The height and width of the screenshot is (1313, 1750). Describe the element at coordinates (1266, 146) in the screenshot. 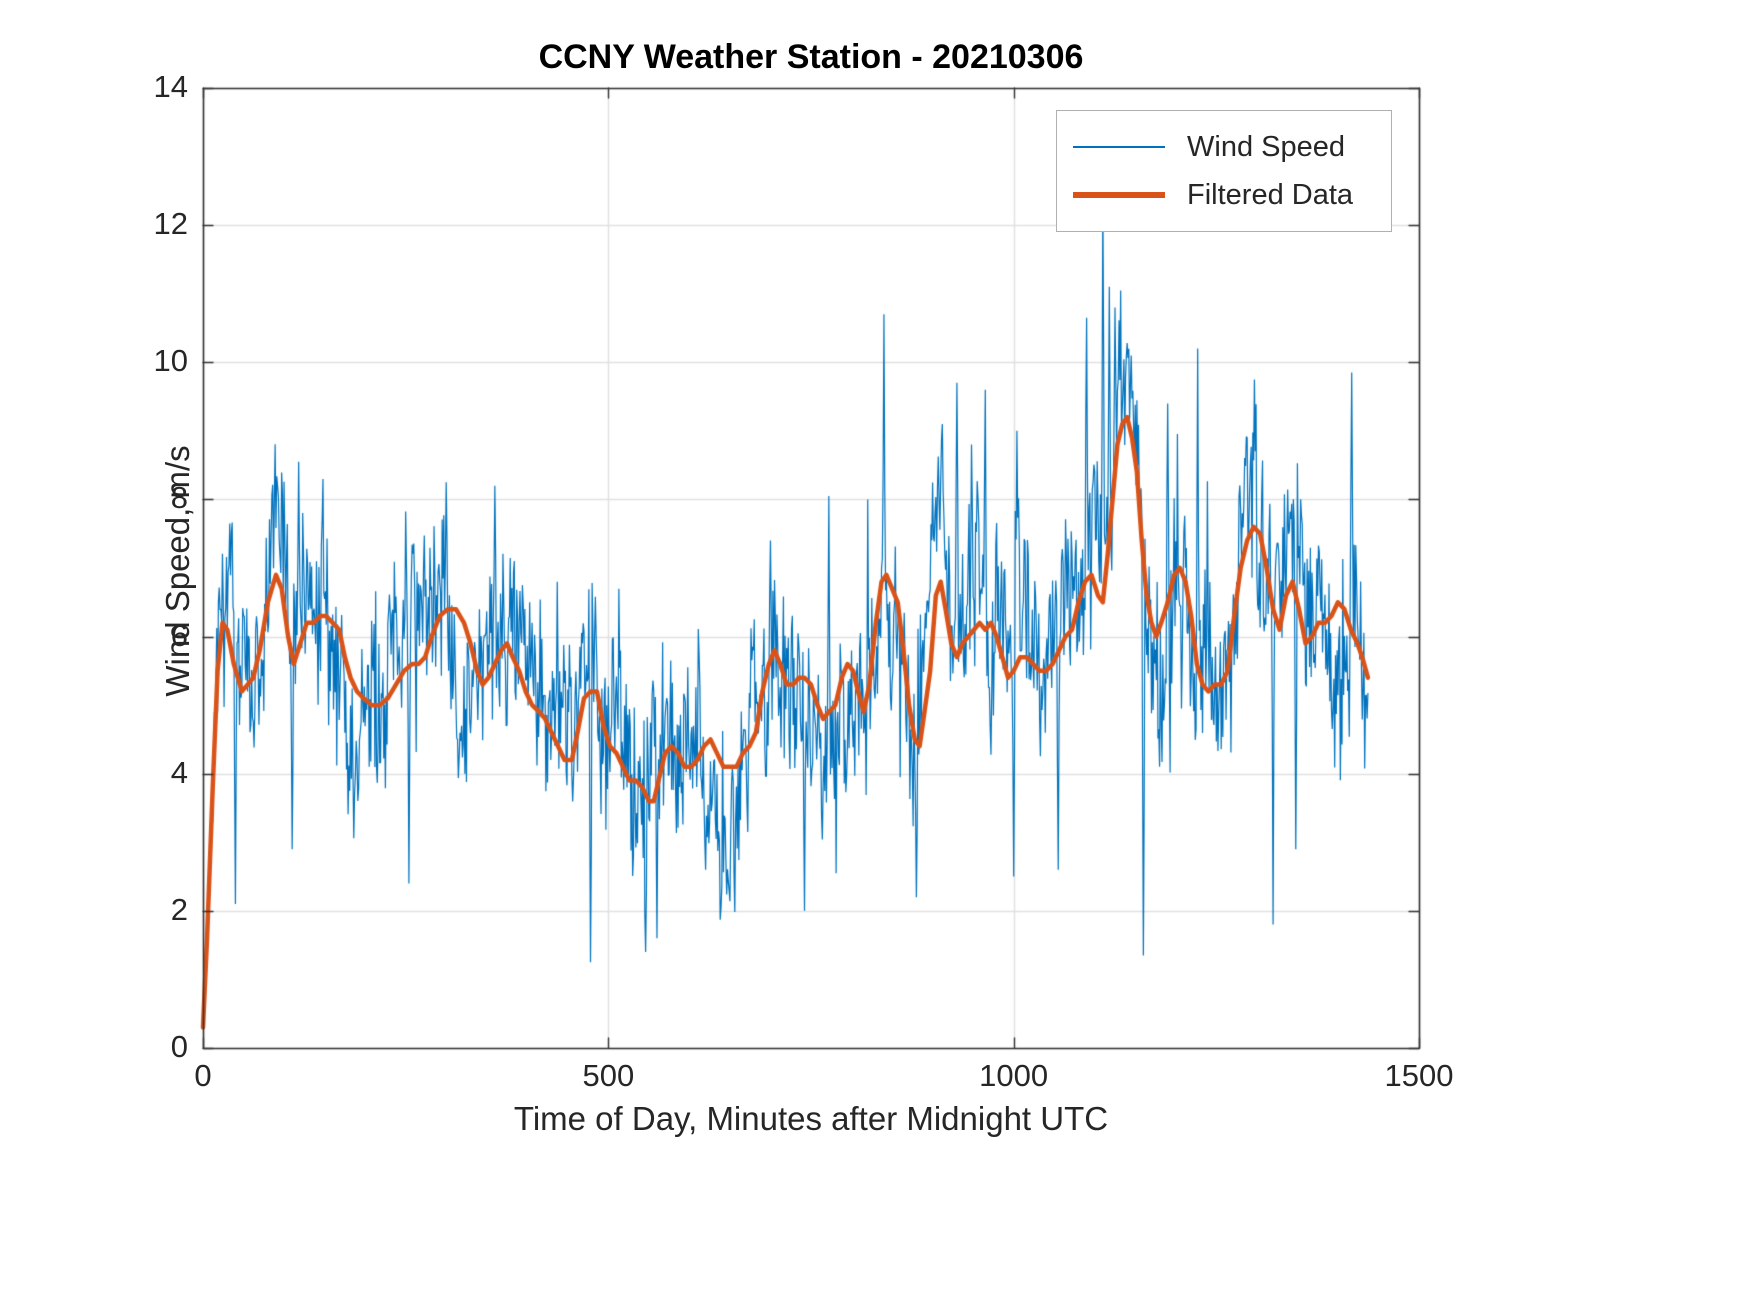

I see `legend-label: Wind Speed` at that location.